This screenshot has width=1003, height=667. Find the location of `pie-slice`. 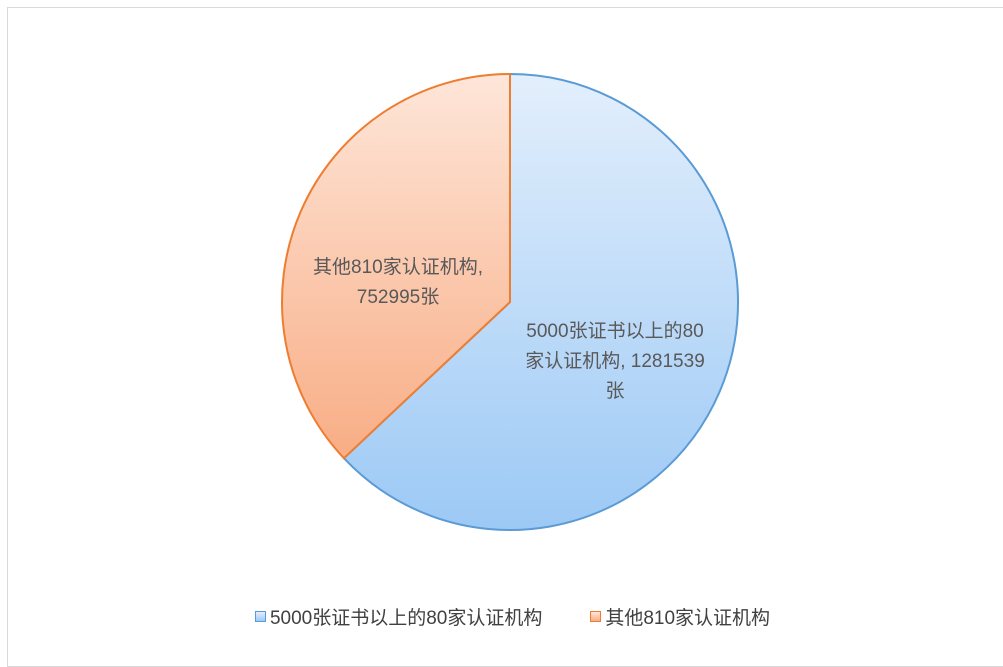

pie-slice is located at coordinates (396, 266).